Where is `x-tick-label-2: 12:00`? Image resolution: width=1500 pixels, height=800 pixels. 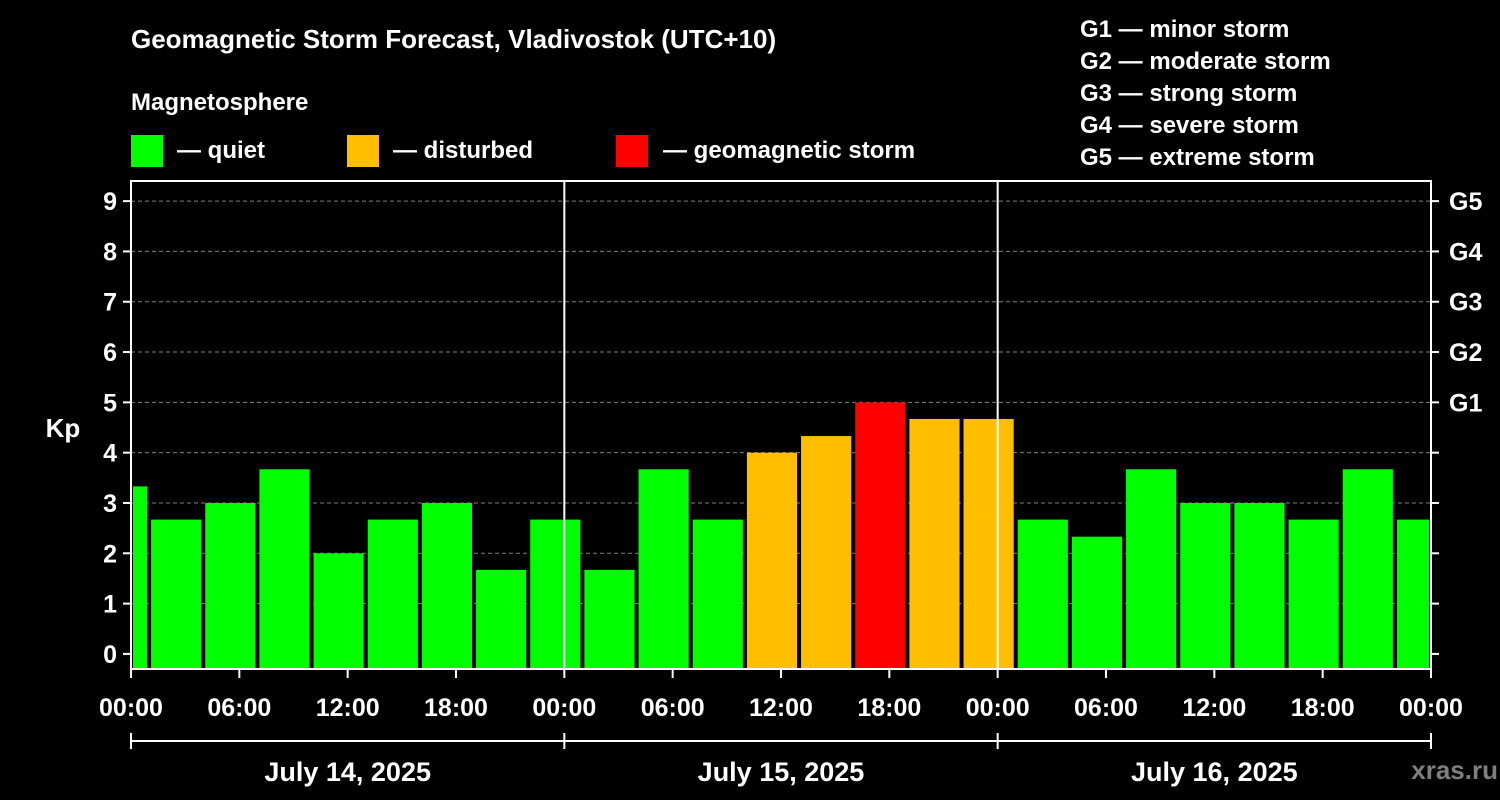 x-tick-label-2: 12:00 is located at coordinates (348, 708).